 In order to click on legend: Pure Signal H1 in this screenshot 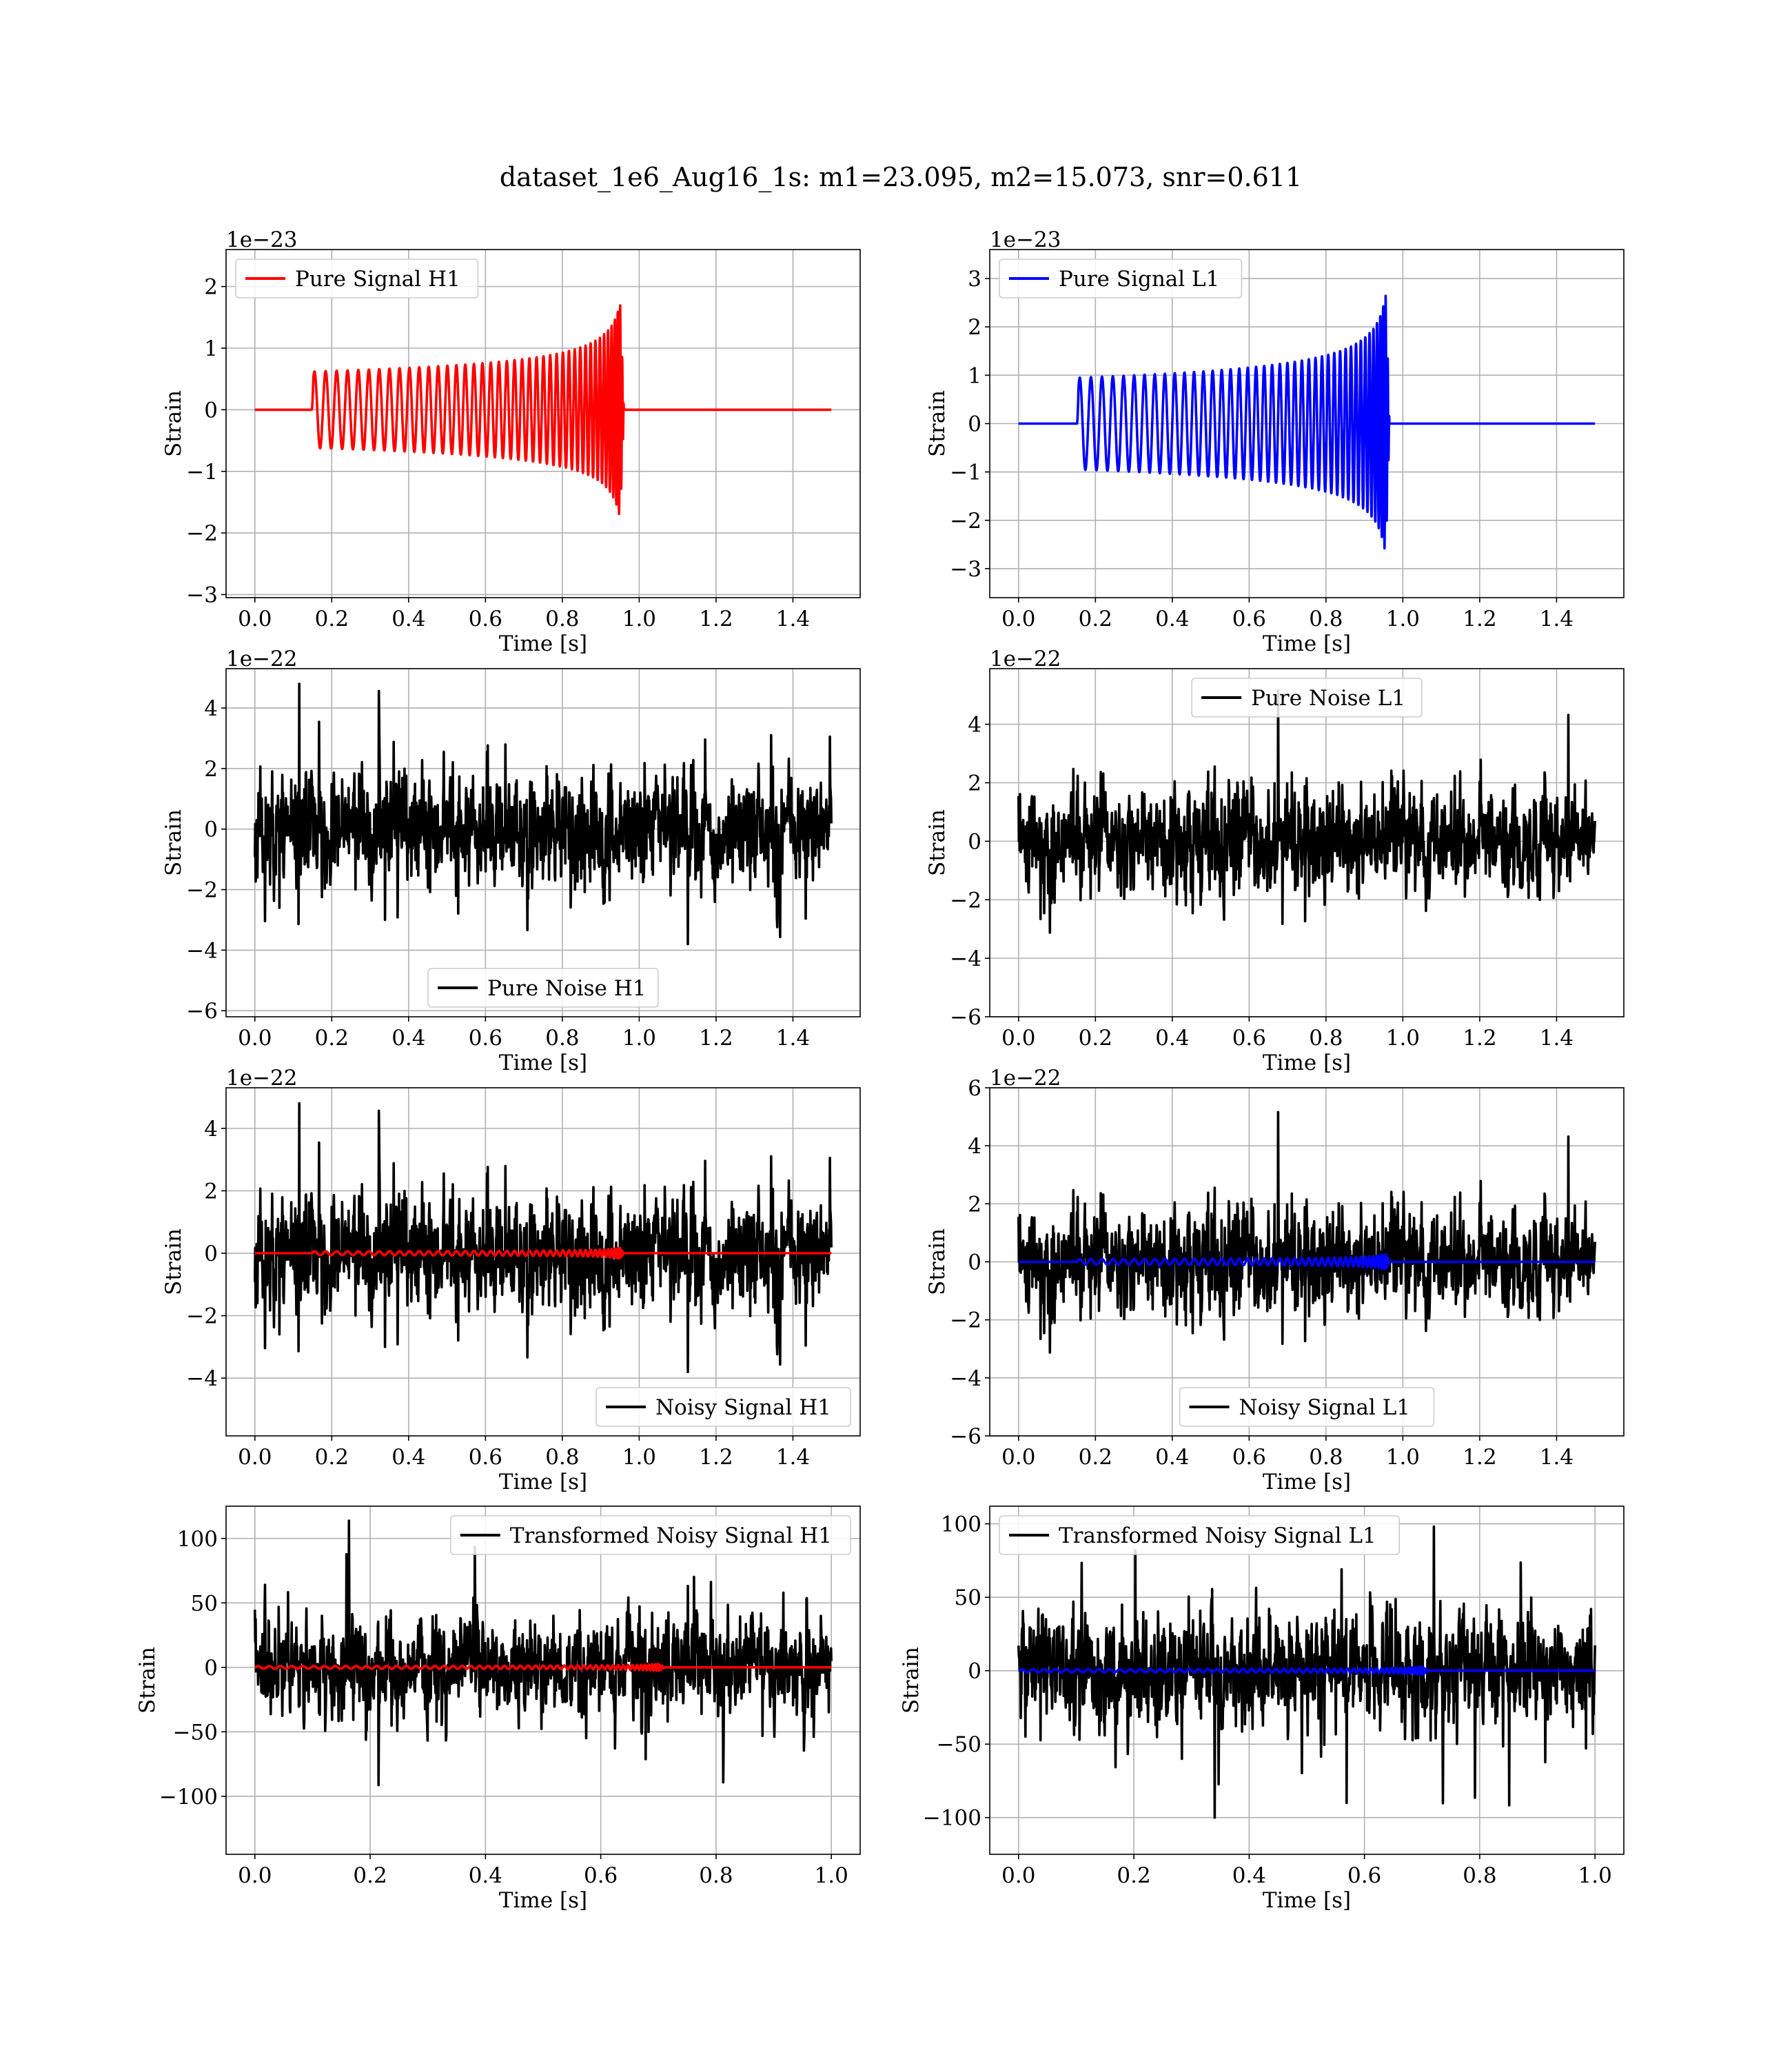, I will do `click(357, 278)`.